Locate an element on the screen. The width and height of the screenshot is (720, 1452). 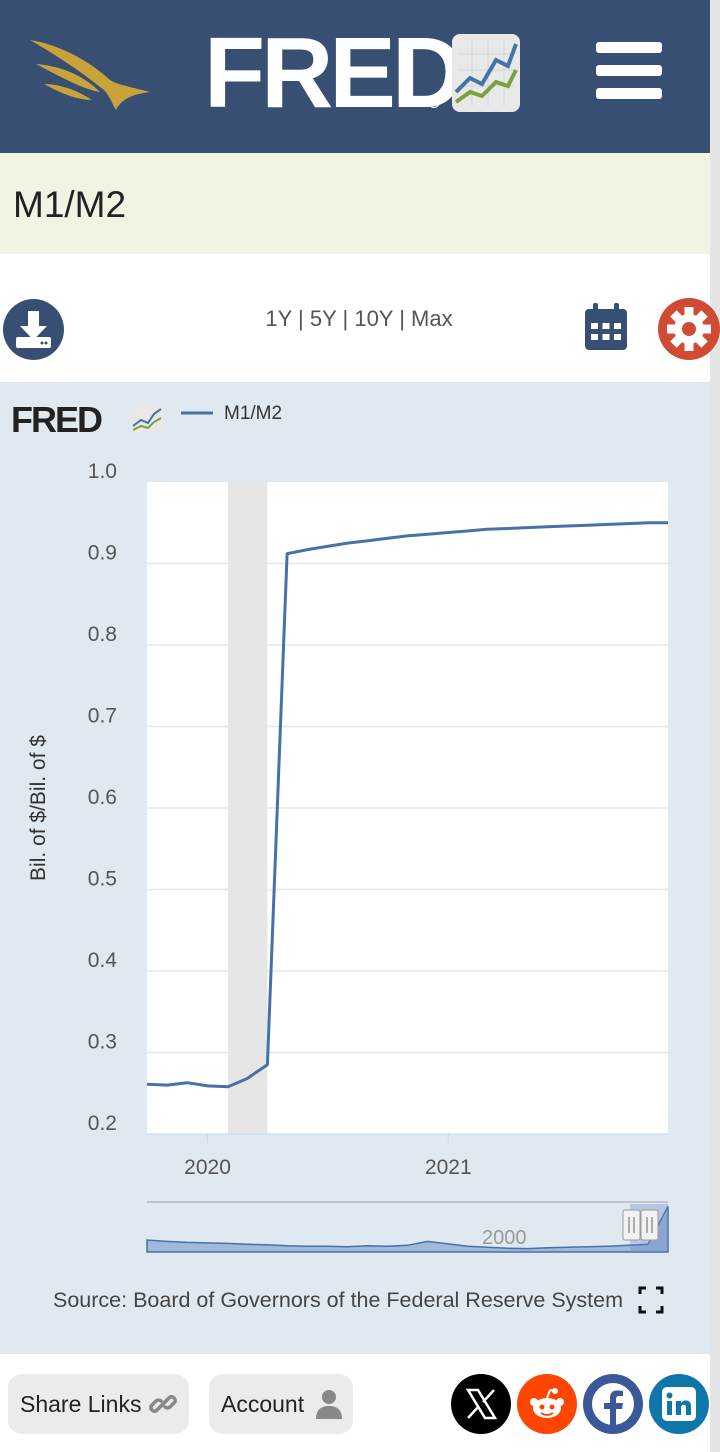
y-tick-label: 1.0 is located at coordinates (102, 471).